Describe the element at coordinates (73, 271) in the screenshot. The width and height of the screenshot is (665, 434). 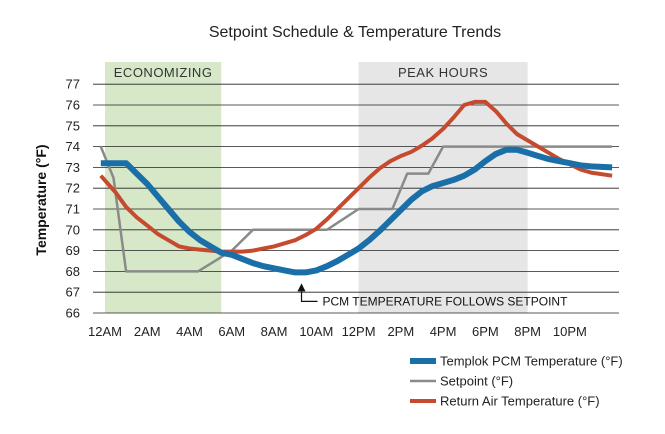
I see `y-tick-label: 68` at that location.